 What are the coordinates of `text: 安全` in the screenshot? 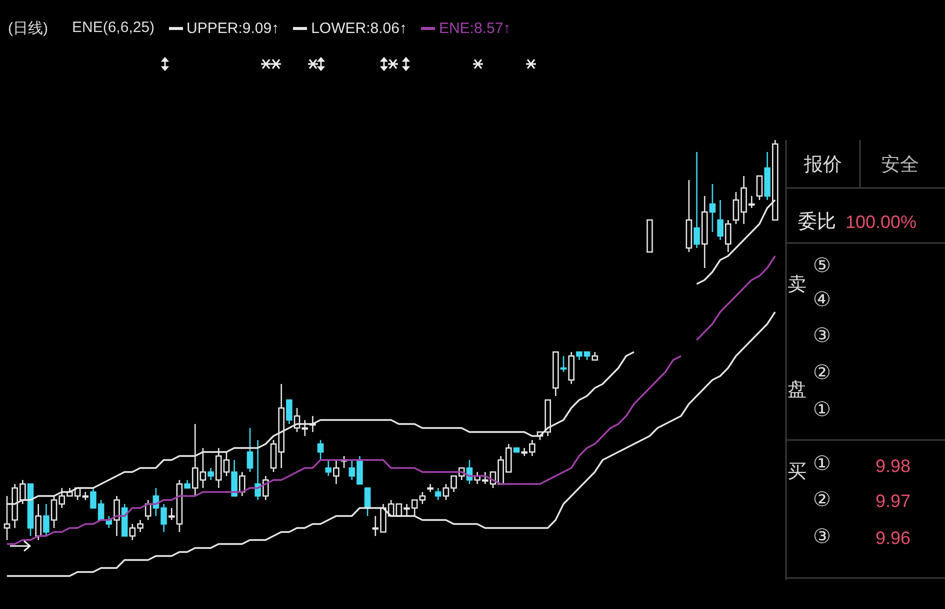 It's located at (900, 165).